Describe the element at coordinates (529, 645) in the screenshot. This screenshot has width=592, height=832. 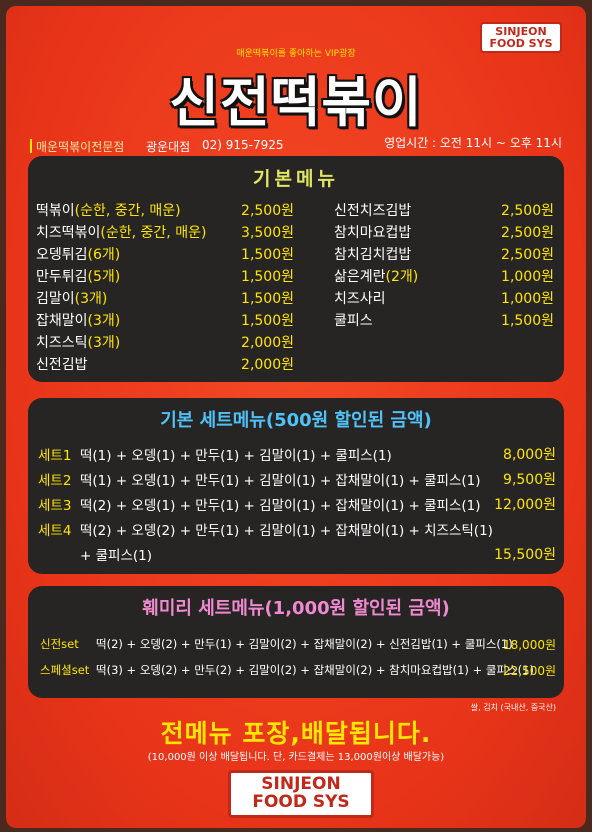
I see `family-set-price: 18,000원` at that location.